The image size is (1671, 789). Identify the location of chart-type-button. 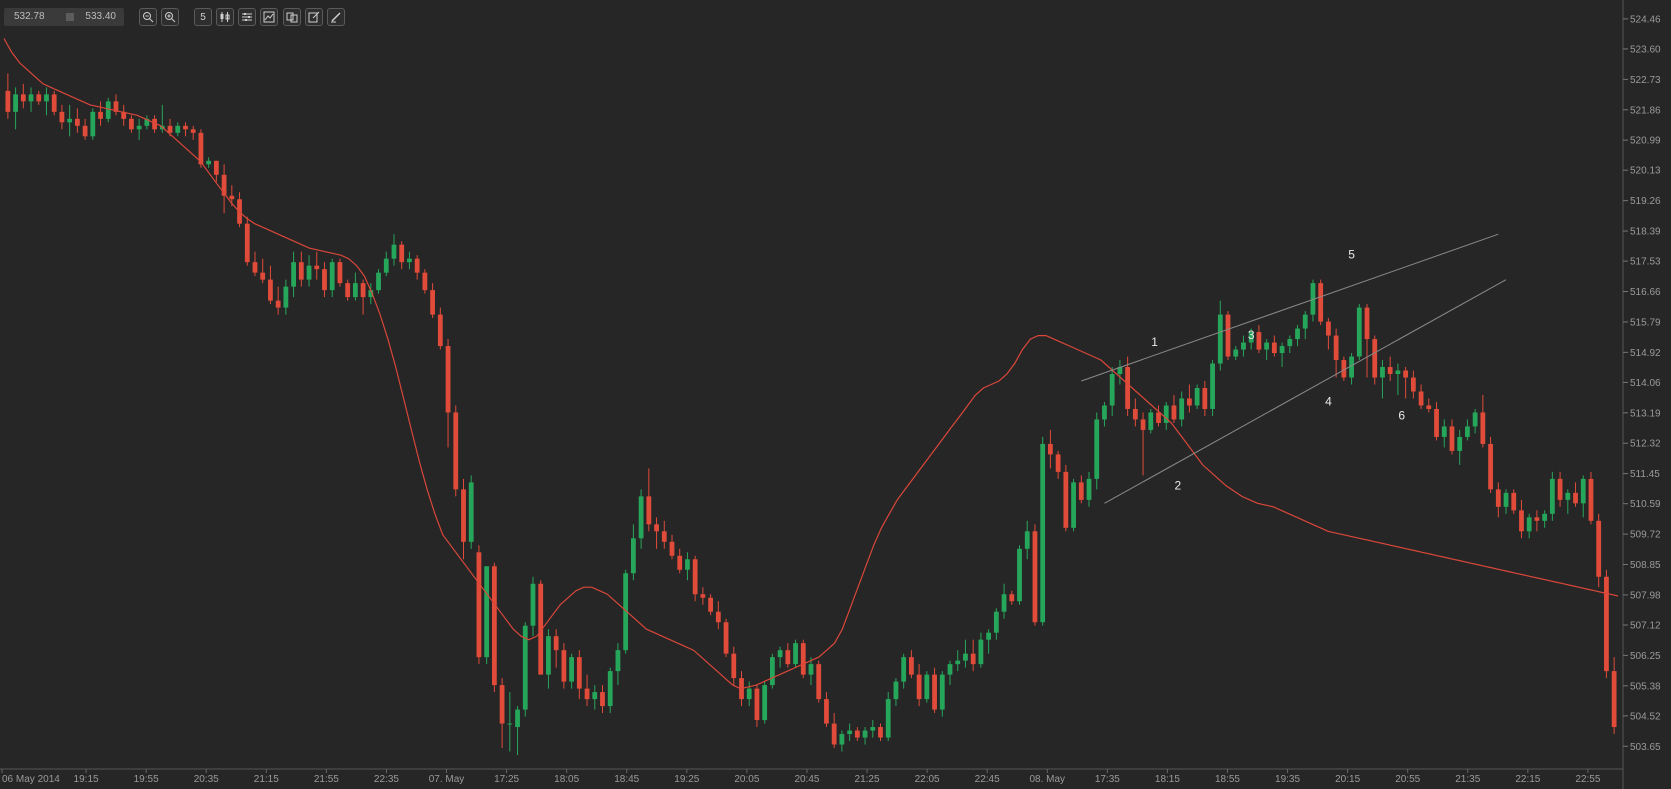
(269, 17).